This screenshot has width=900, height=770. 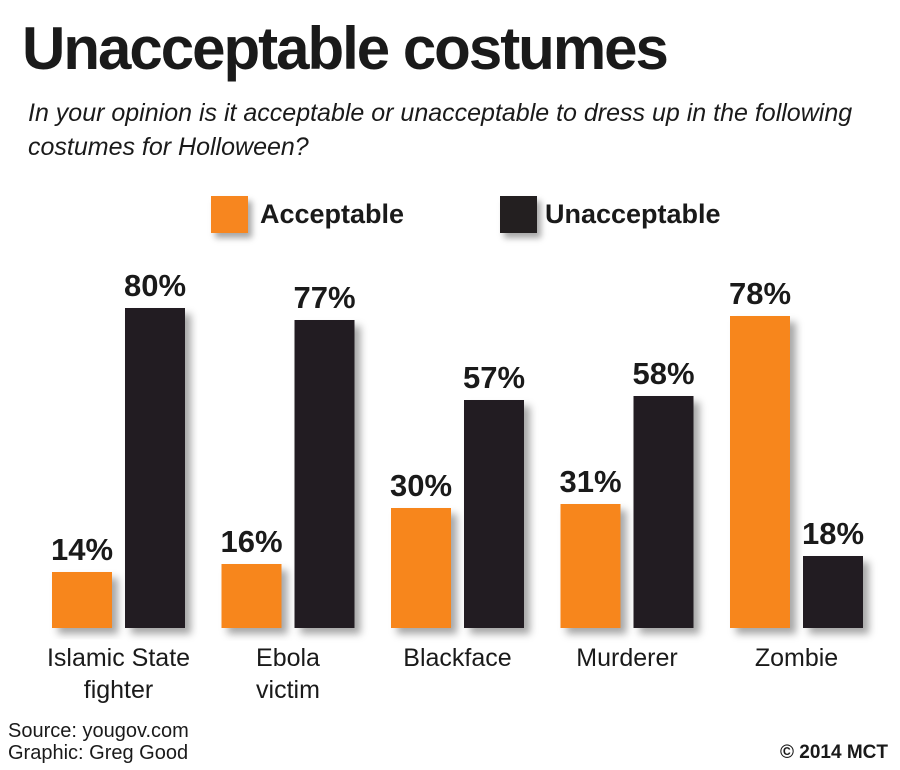 I want to click on data-label-acceptable-2: 30%, so click(x=421, y=485).